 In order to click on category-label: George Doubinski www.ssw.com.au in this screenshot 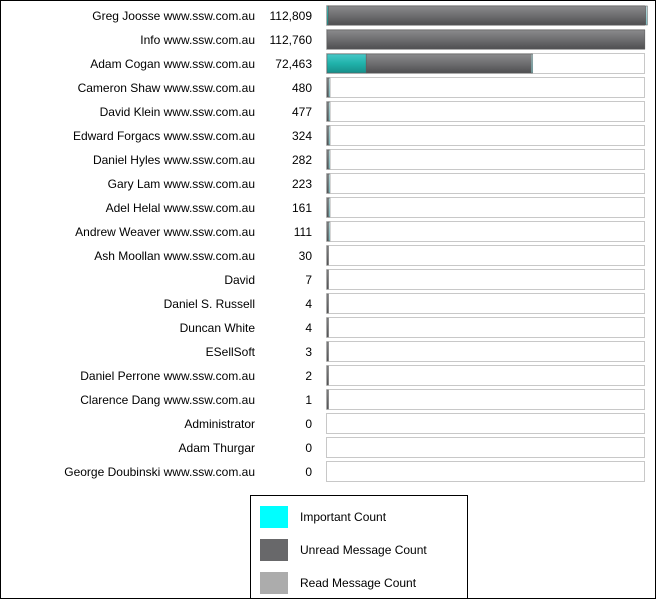, I will do `click(159, 472)`.